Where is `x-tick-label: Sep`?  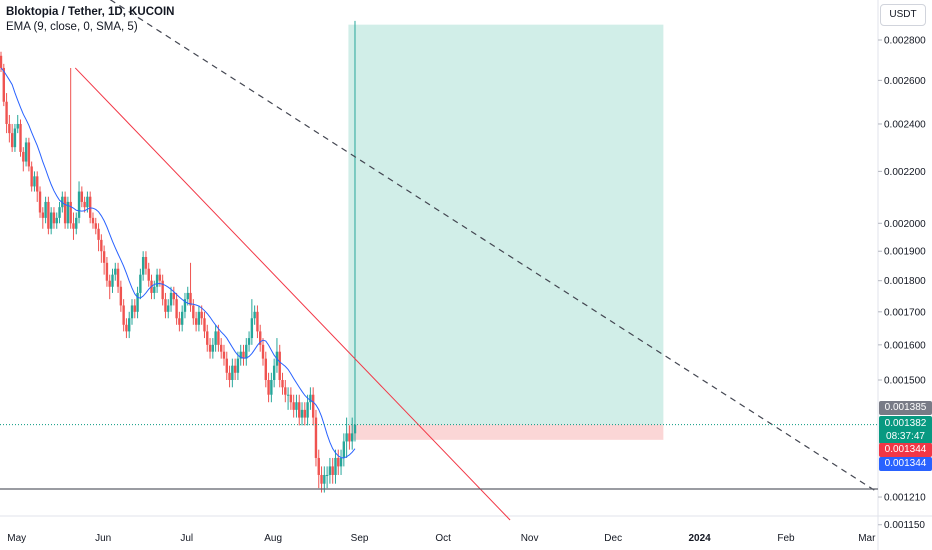
x-tick-label: Sep is located at coordinates (360, 538).